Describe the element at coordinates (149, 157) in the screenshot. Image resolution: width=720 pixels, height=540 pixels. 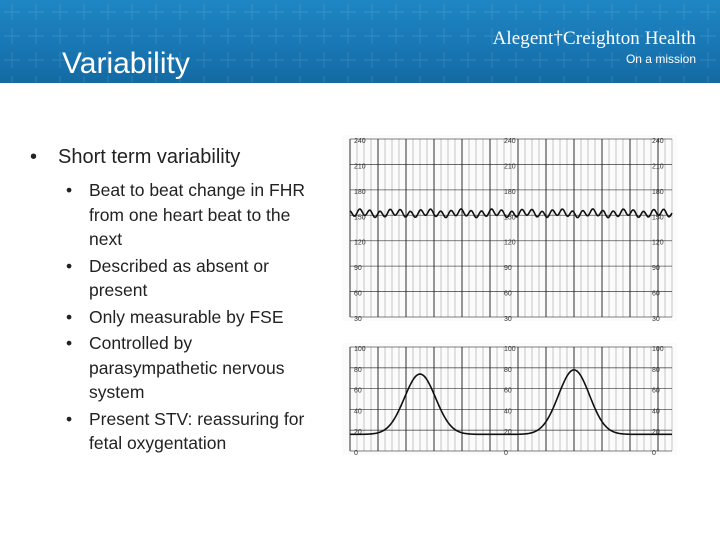
I see `main-bullet-text: Short term variability` at that location.